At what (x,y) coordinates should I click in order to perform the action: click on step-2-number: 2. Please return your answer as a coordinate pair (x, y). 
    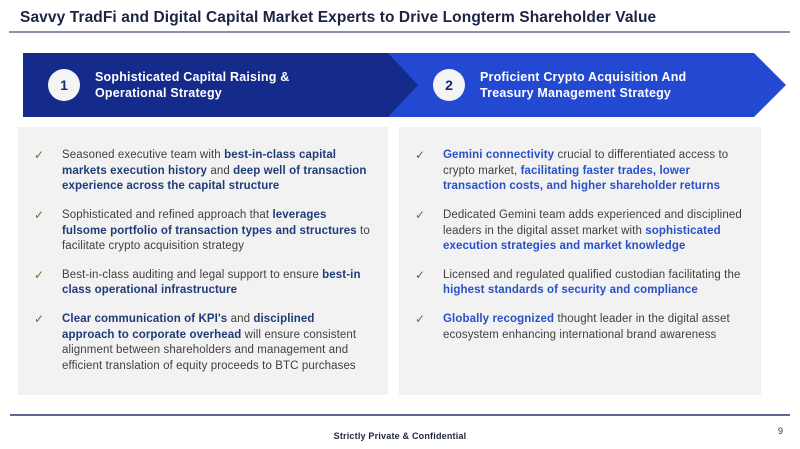
    Looking at the image, I should click on (449, 85).